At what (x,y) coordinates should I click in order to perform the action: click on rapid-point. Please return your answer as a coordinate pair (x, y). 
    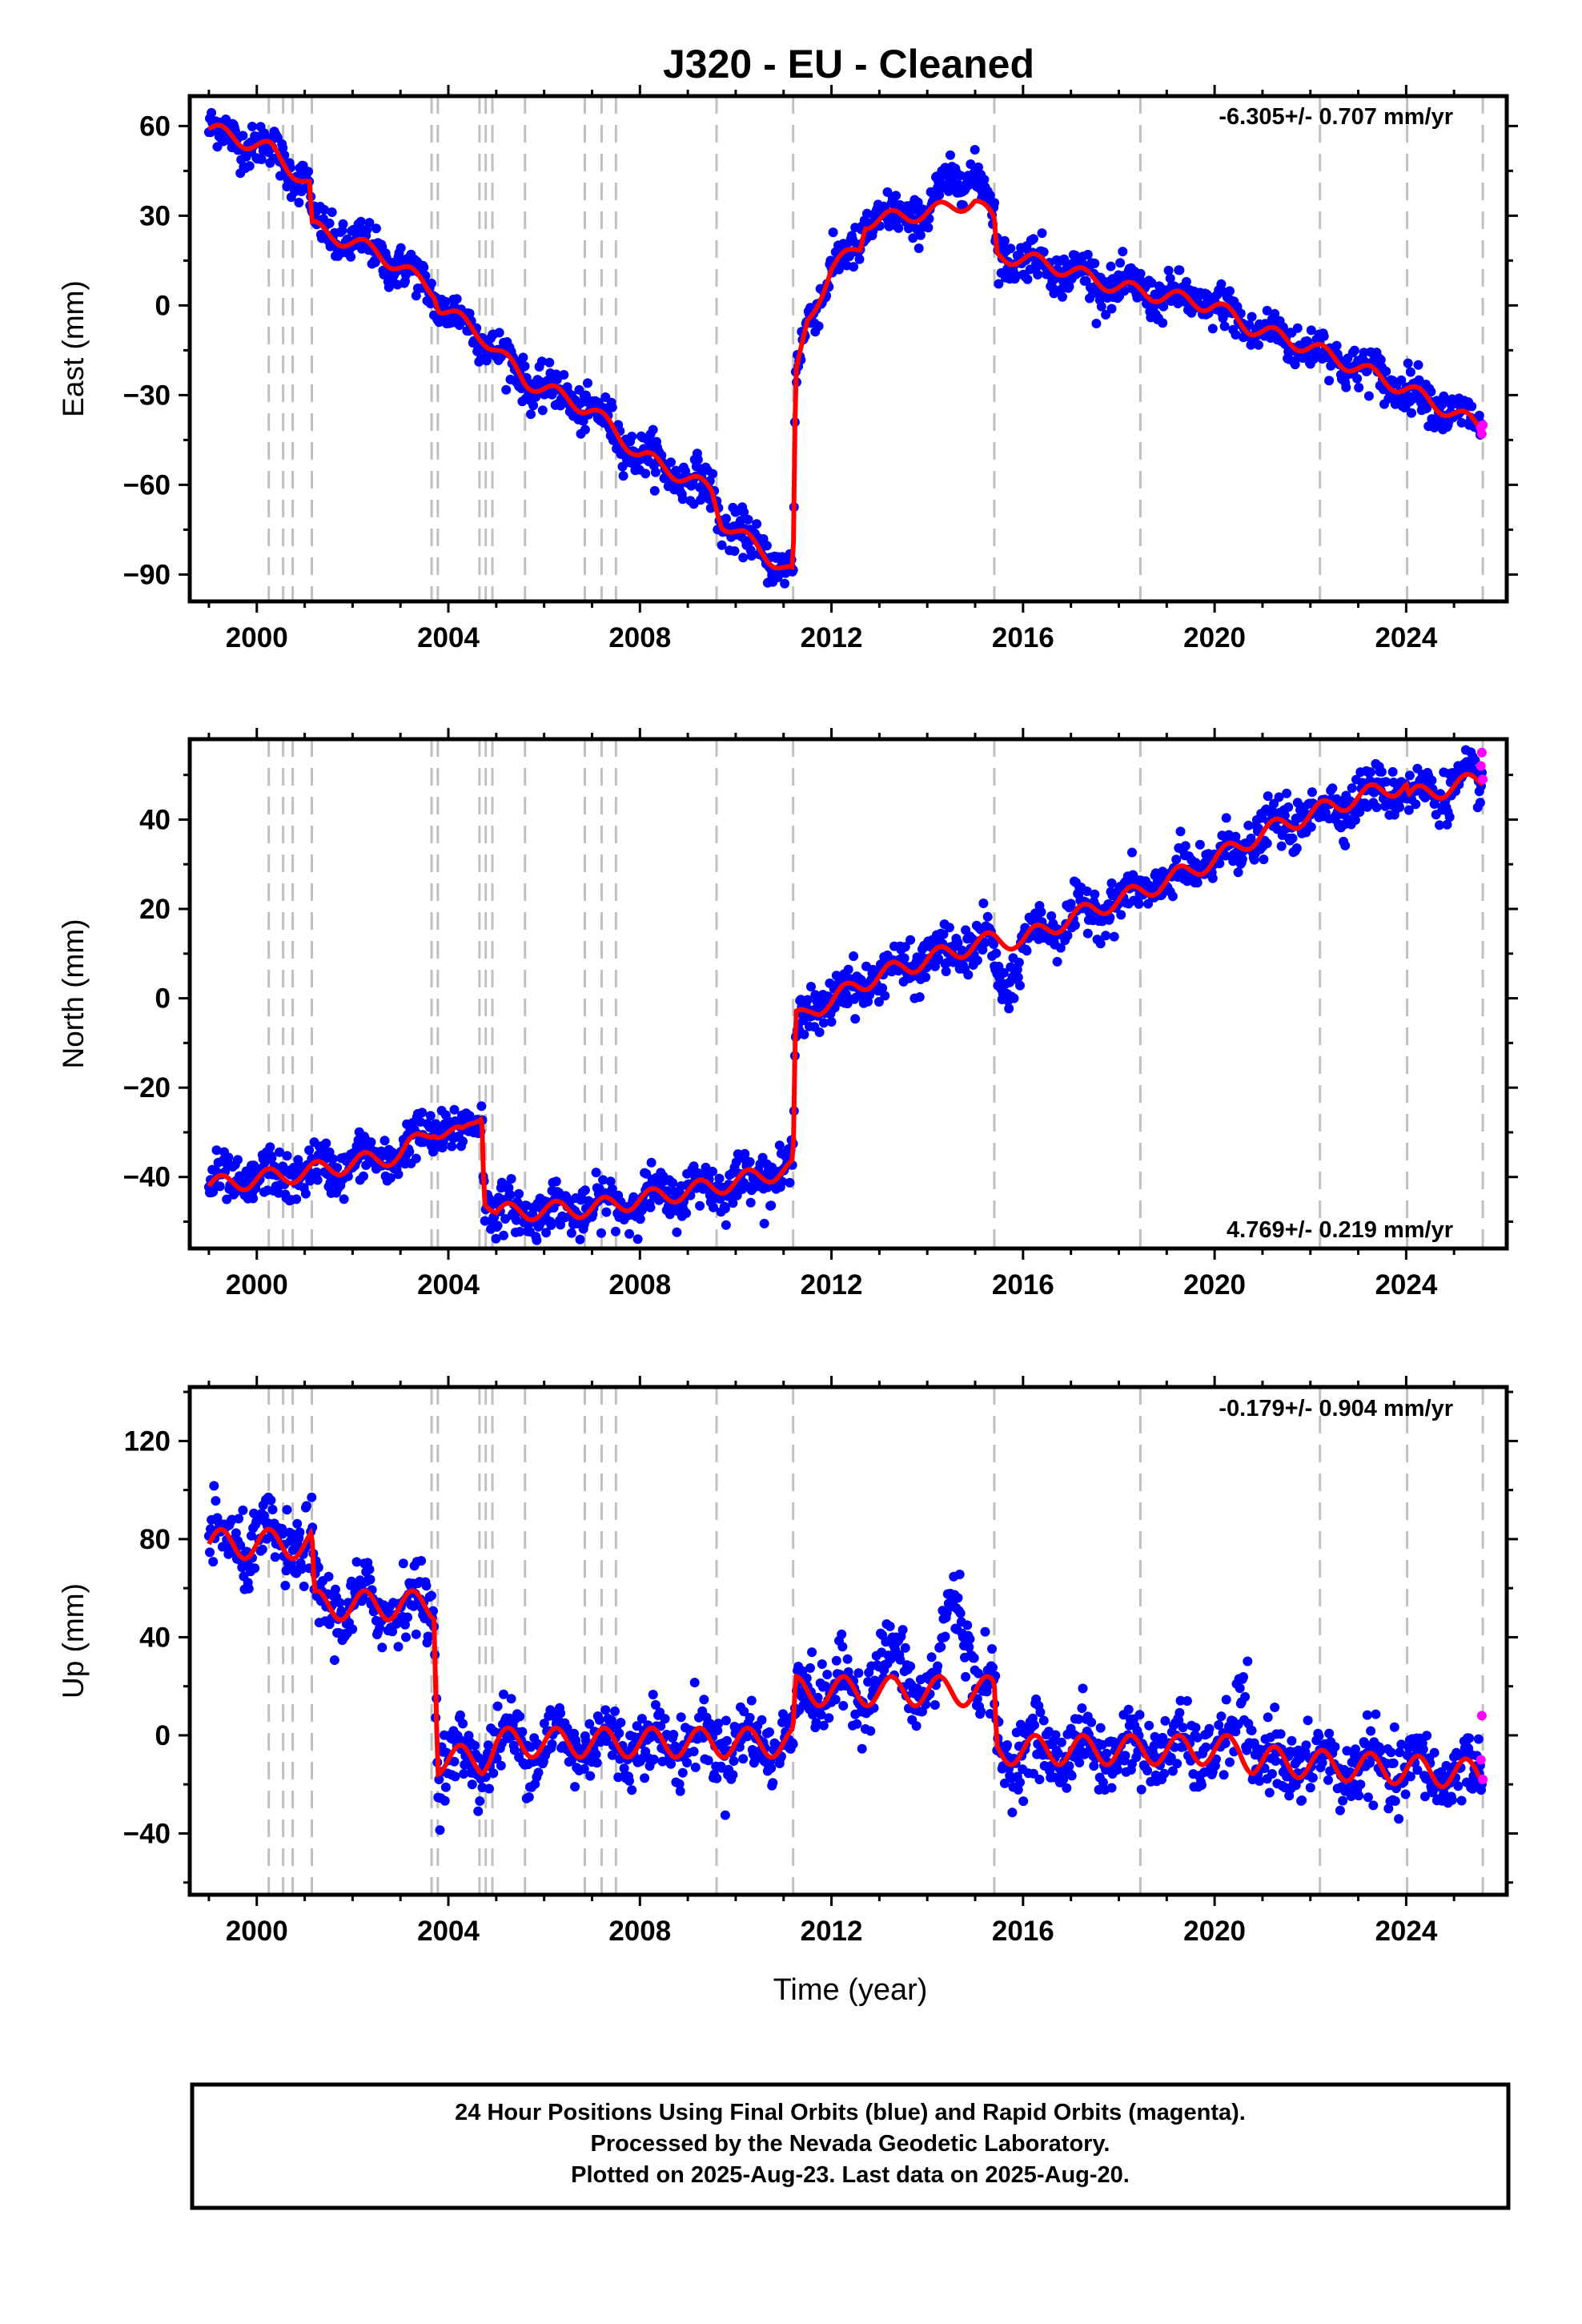
    Looking at the image, I should click on (1481, 433).